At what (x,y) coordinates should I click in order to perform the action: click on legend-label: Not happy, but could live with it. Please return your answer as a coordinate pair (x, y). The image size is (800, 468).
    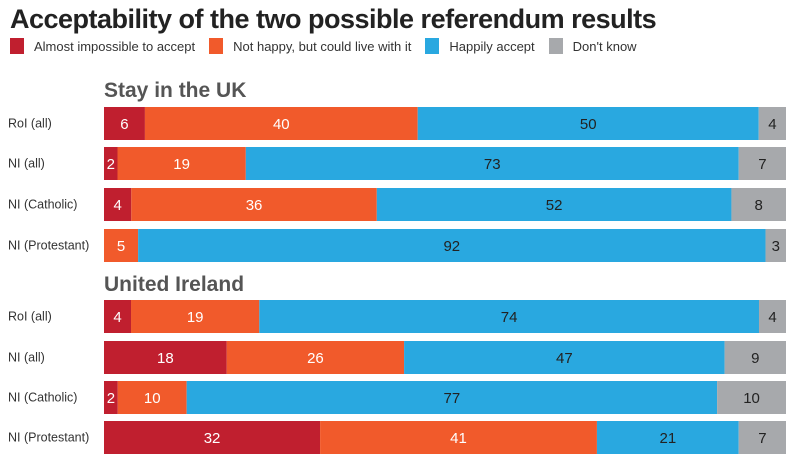
    Looking at the image, I should click on (322, 46).